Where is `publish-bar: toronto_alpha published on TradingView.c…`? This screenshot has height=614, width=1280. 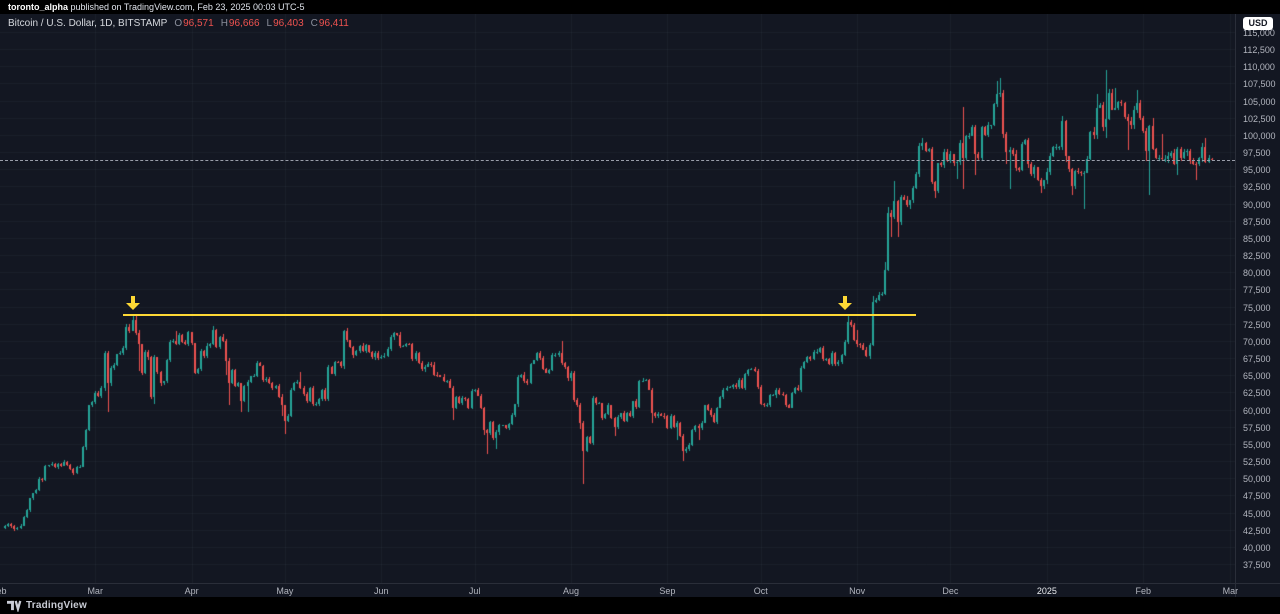 publish-bar: toronto_alpha published on TradingView.c… is located at coordinates (640, 7).